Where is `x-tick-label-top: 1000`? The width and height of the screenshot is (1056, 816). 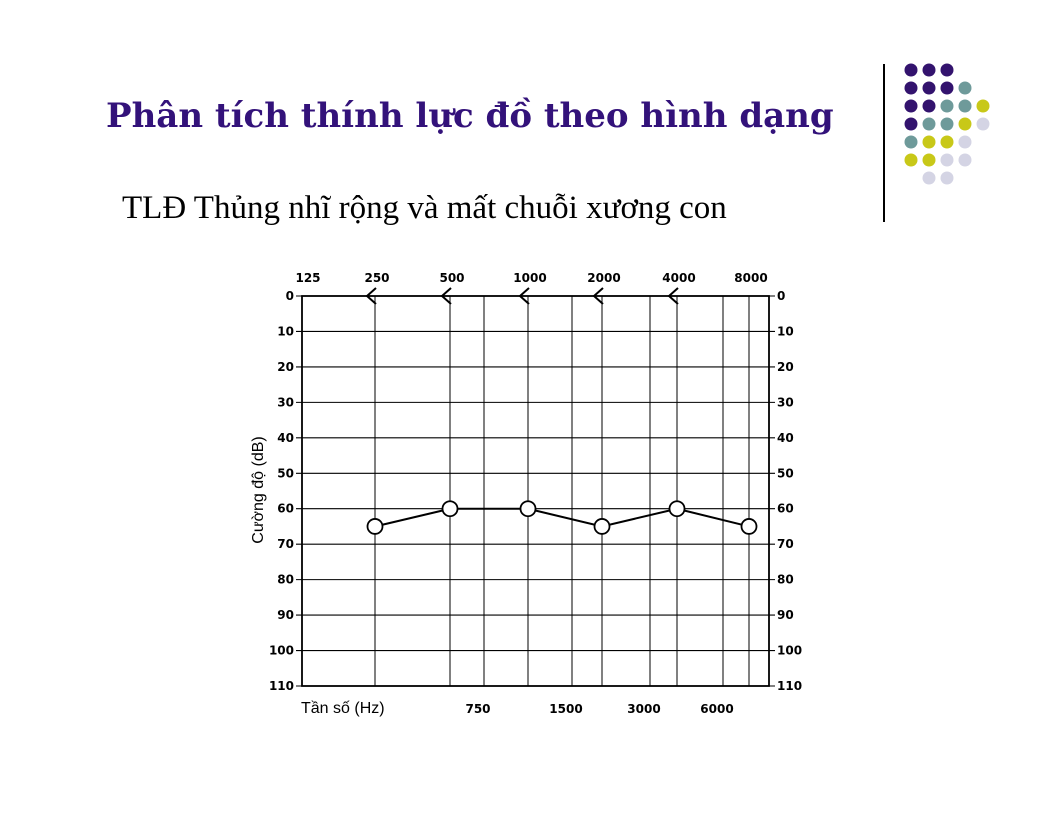 x-tick-label-top: 1000 is located at coordinates (529, 278).